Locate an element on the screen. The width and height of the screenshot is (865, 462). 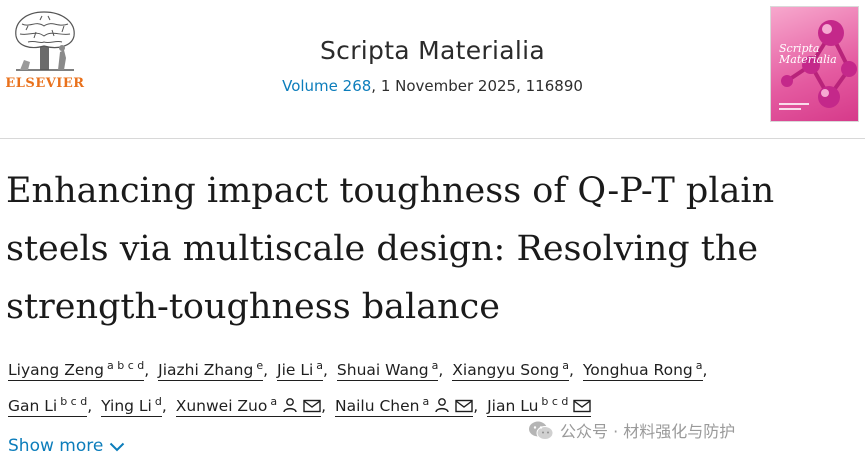
show-more-button: Show more is located at coordinates (66, 446).